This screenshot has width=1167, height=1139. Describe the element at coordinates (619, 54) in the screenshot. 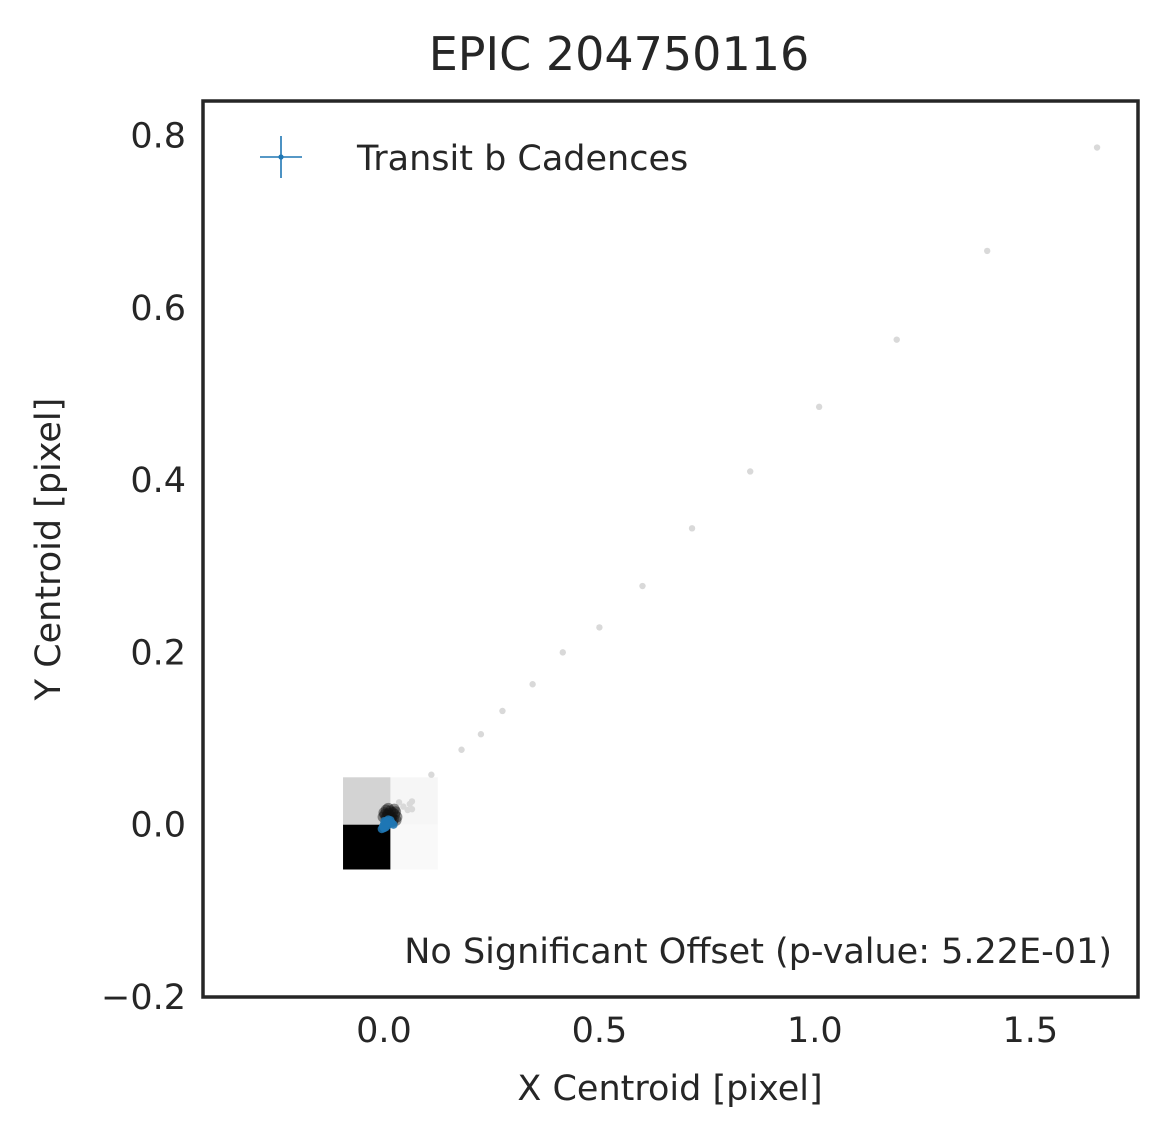

I see `chart-title: EPIC 204750116` at that location.